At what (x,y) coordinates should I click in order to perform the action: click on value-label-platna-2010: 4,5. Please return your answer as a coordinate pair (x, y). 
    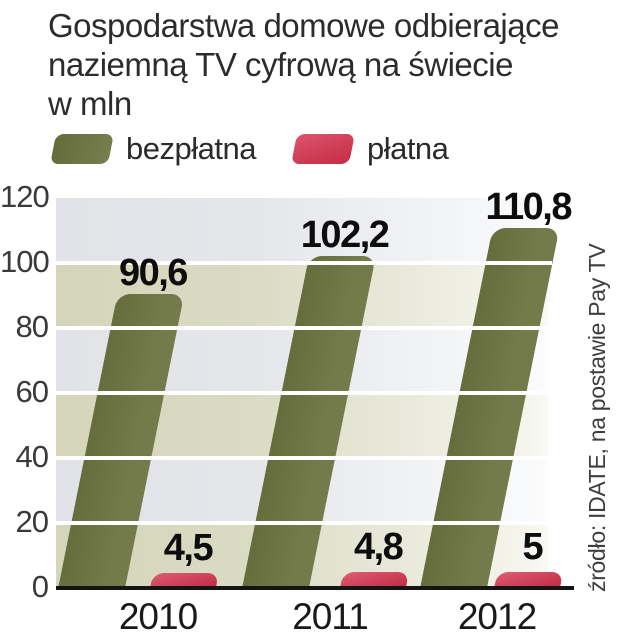
    Looking at the image, I should click on (188, 548).